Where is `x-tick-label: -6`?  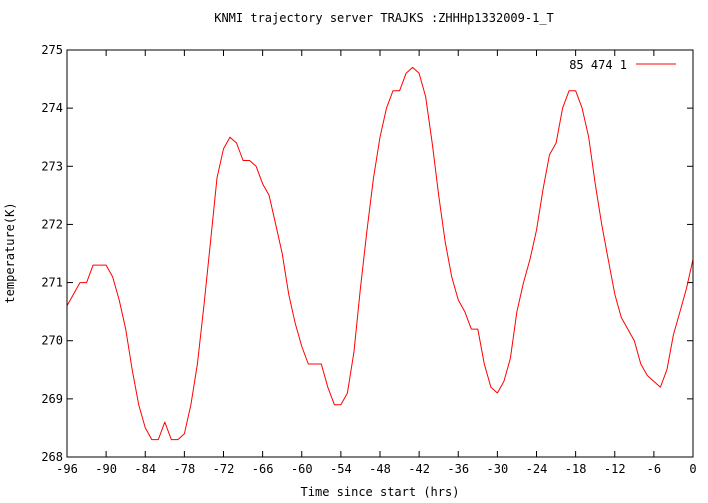 x-tick-label: -6 is located at coordinates (654, 469).